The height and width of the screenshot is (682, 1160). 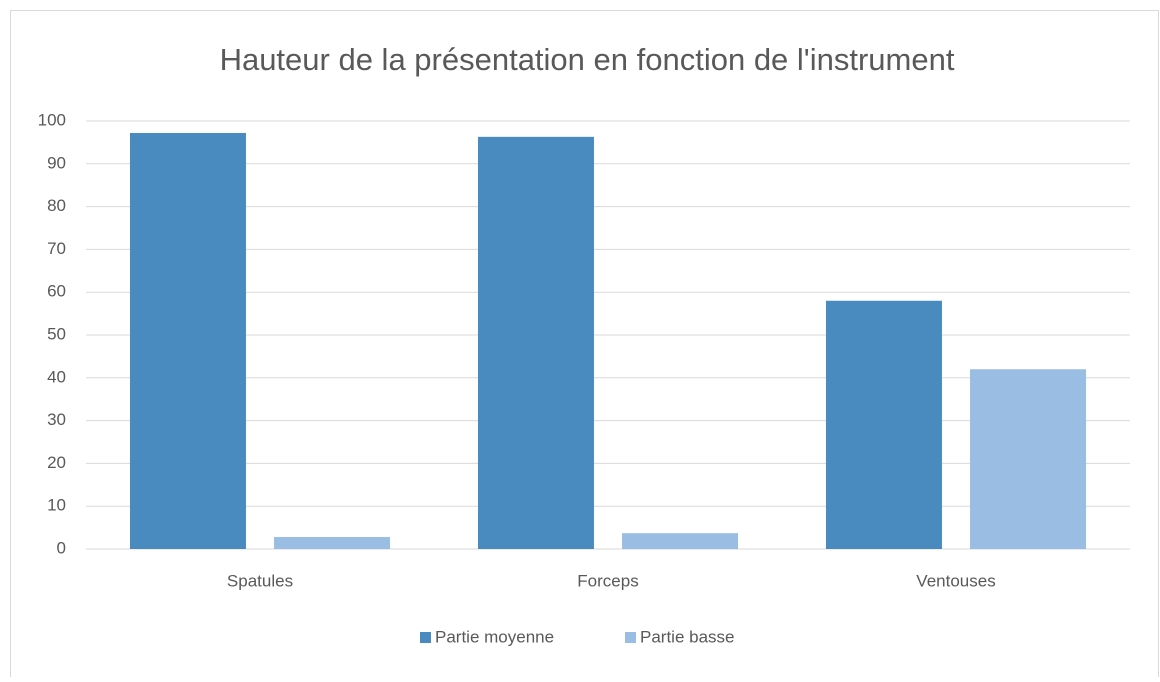 What do you see at coordinates (494, 636) in the screenshot?
I see `legend-label: Partie moyenne` at bounding box center [494, 636].